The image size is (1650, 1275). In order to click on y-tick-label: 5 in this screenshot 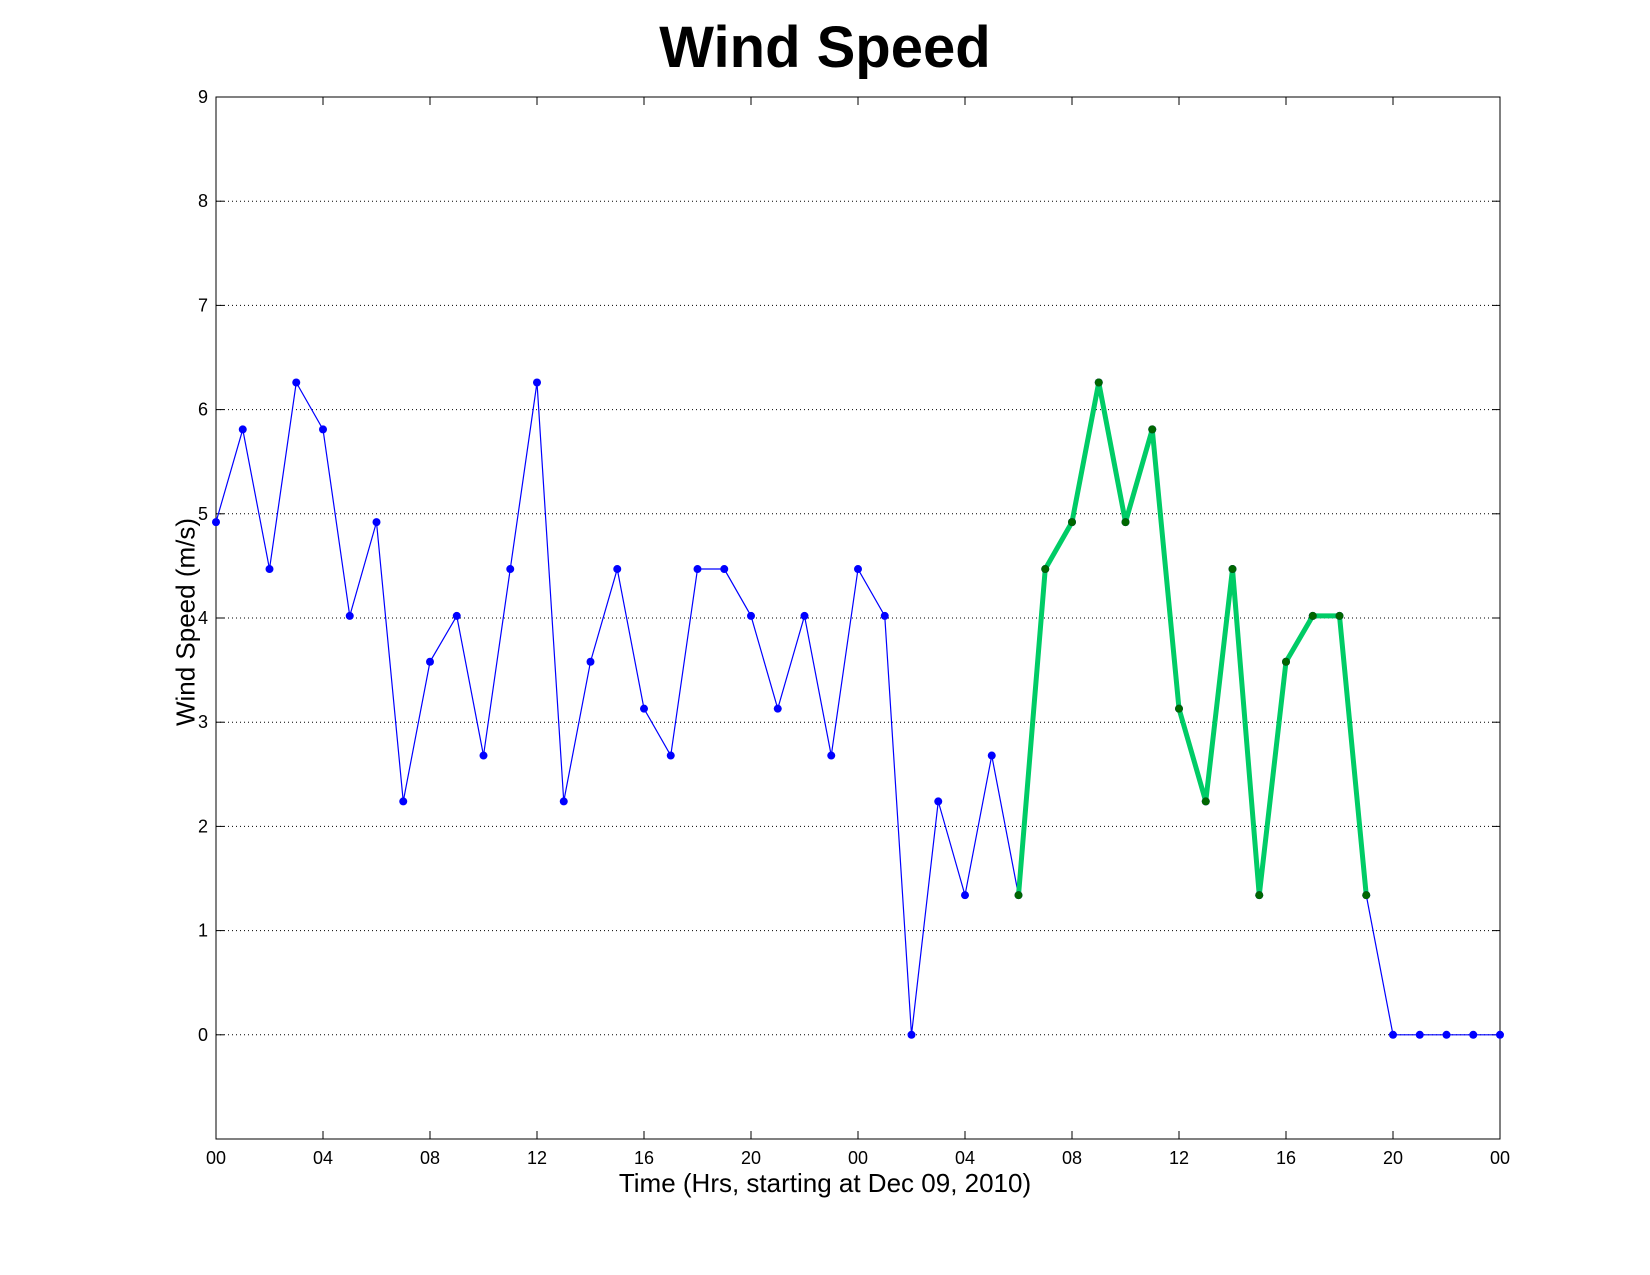, I will do `click(203, 514)`.